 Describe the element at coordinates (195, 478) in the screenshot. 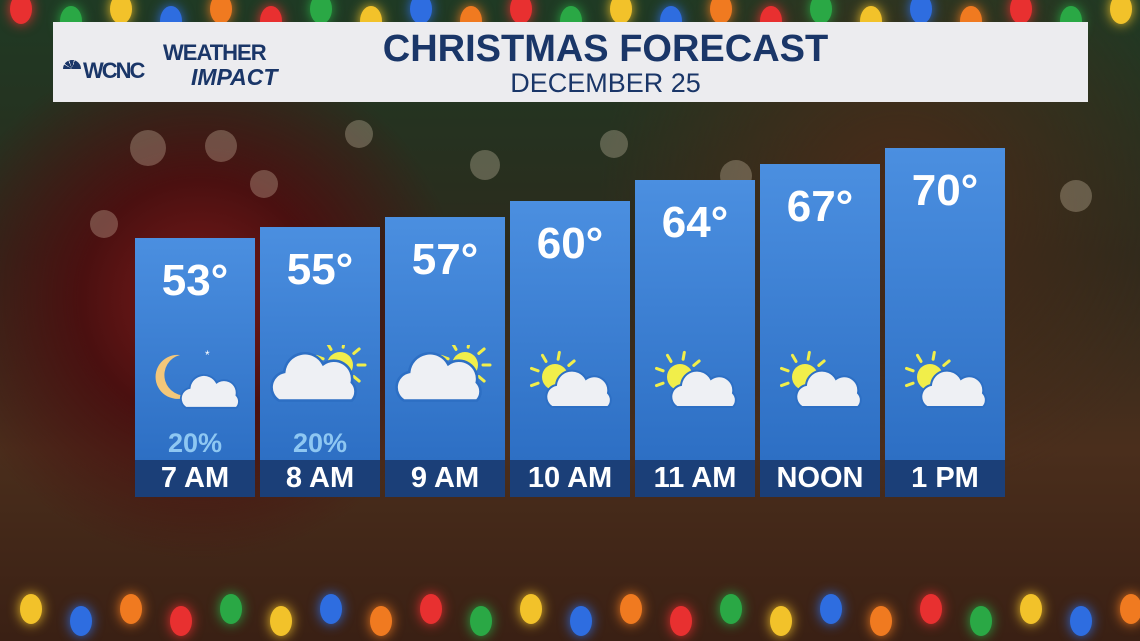

I see `time-label: 7 AM` at that location.